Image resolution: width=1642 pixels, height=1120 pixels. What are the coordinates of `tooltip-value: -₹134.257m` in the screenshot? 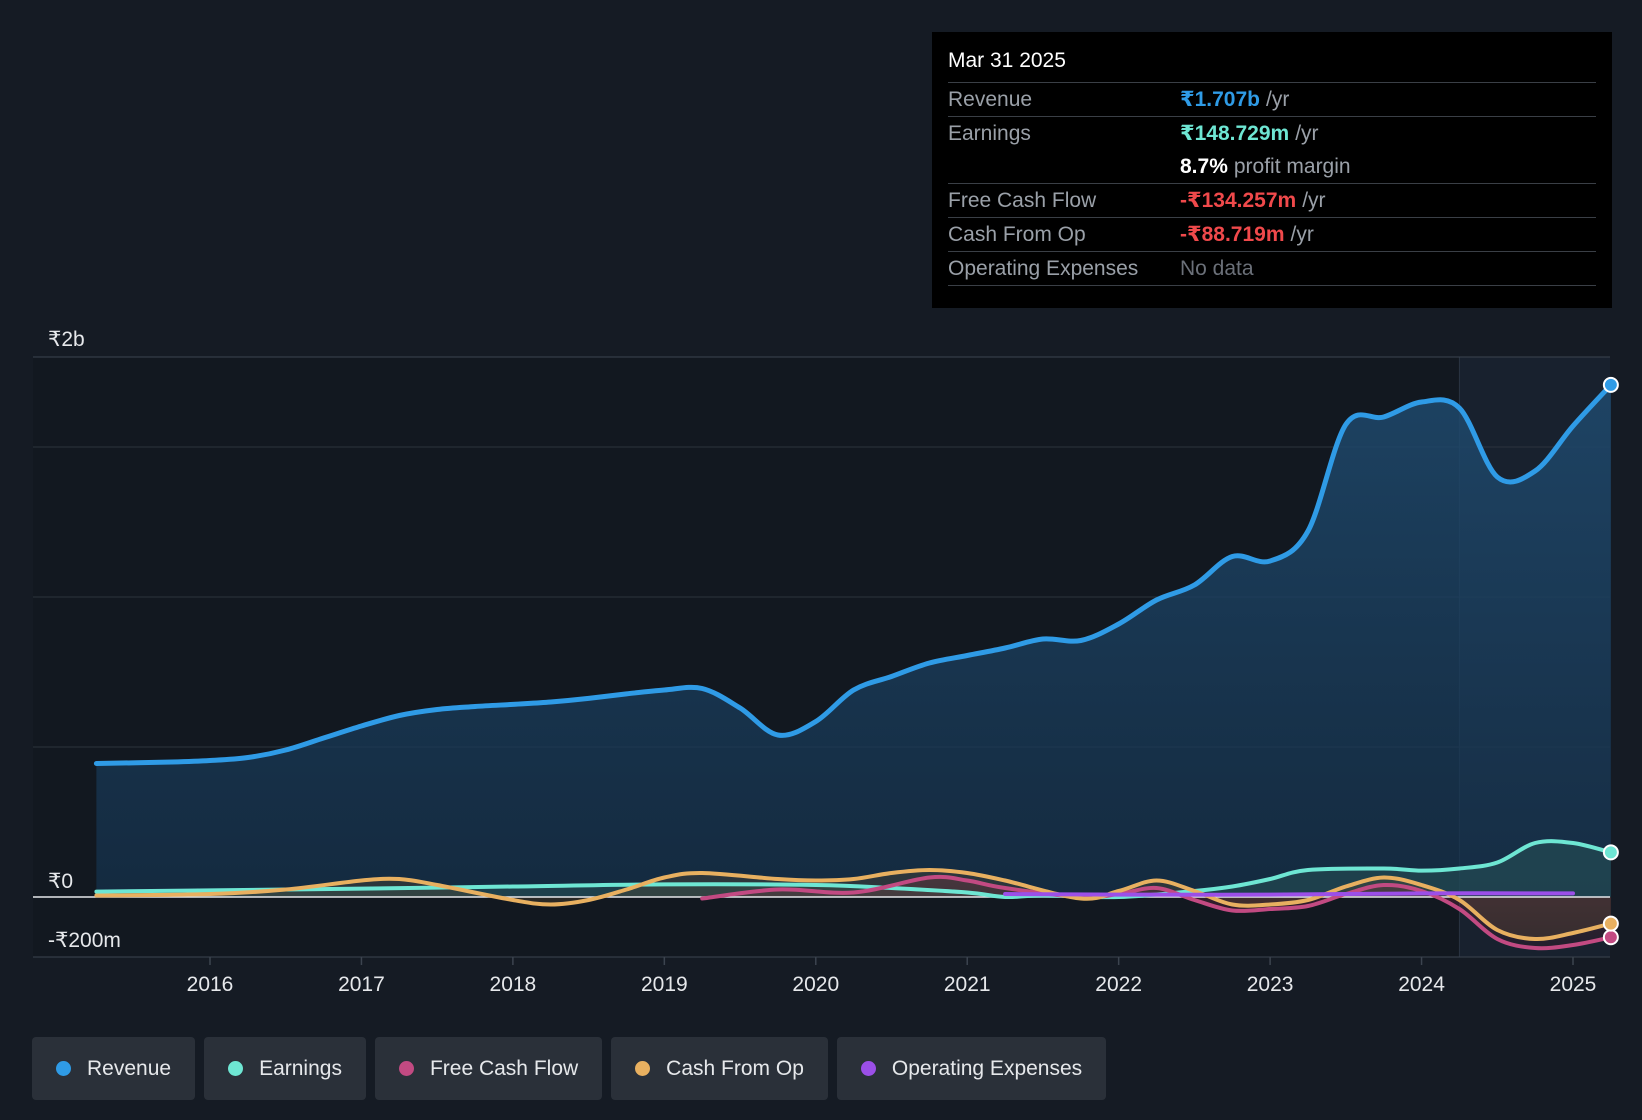 It's located at (1238, 200).